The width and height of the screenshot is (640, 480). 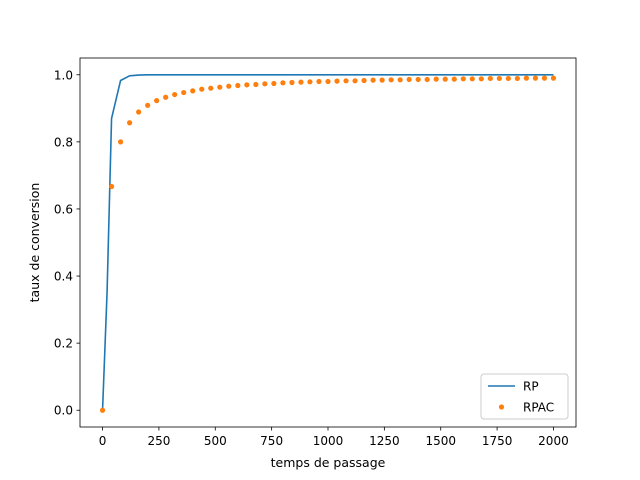 What do you see at coordinates (158, 441) in the screenshot?
I see `x-tick-label: 250` at bounding box center [158, 441].